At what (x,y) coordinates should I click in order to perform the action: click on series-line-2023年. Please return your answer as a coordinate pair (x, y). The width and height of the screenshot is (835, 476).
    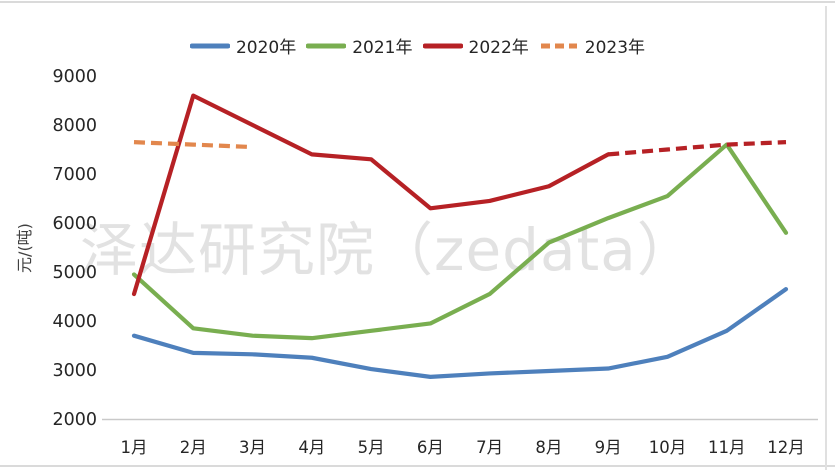
    Looking at the image, I should click on (193, 145).